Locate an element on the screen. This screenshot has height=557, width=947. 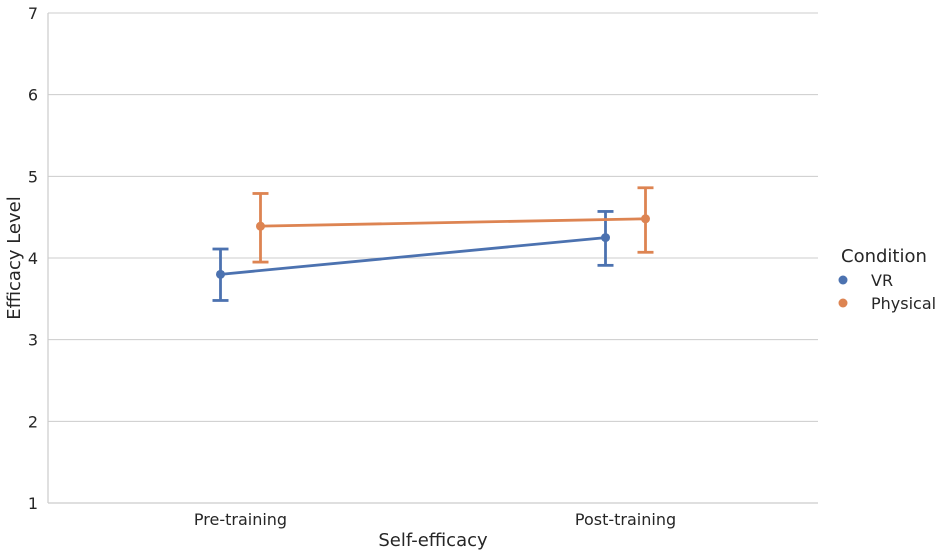
x-tick-label: Post-training is located at coordinates (625, 519).